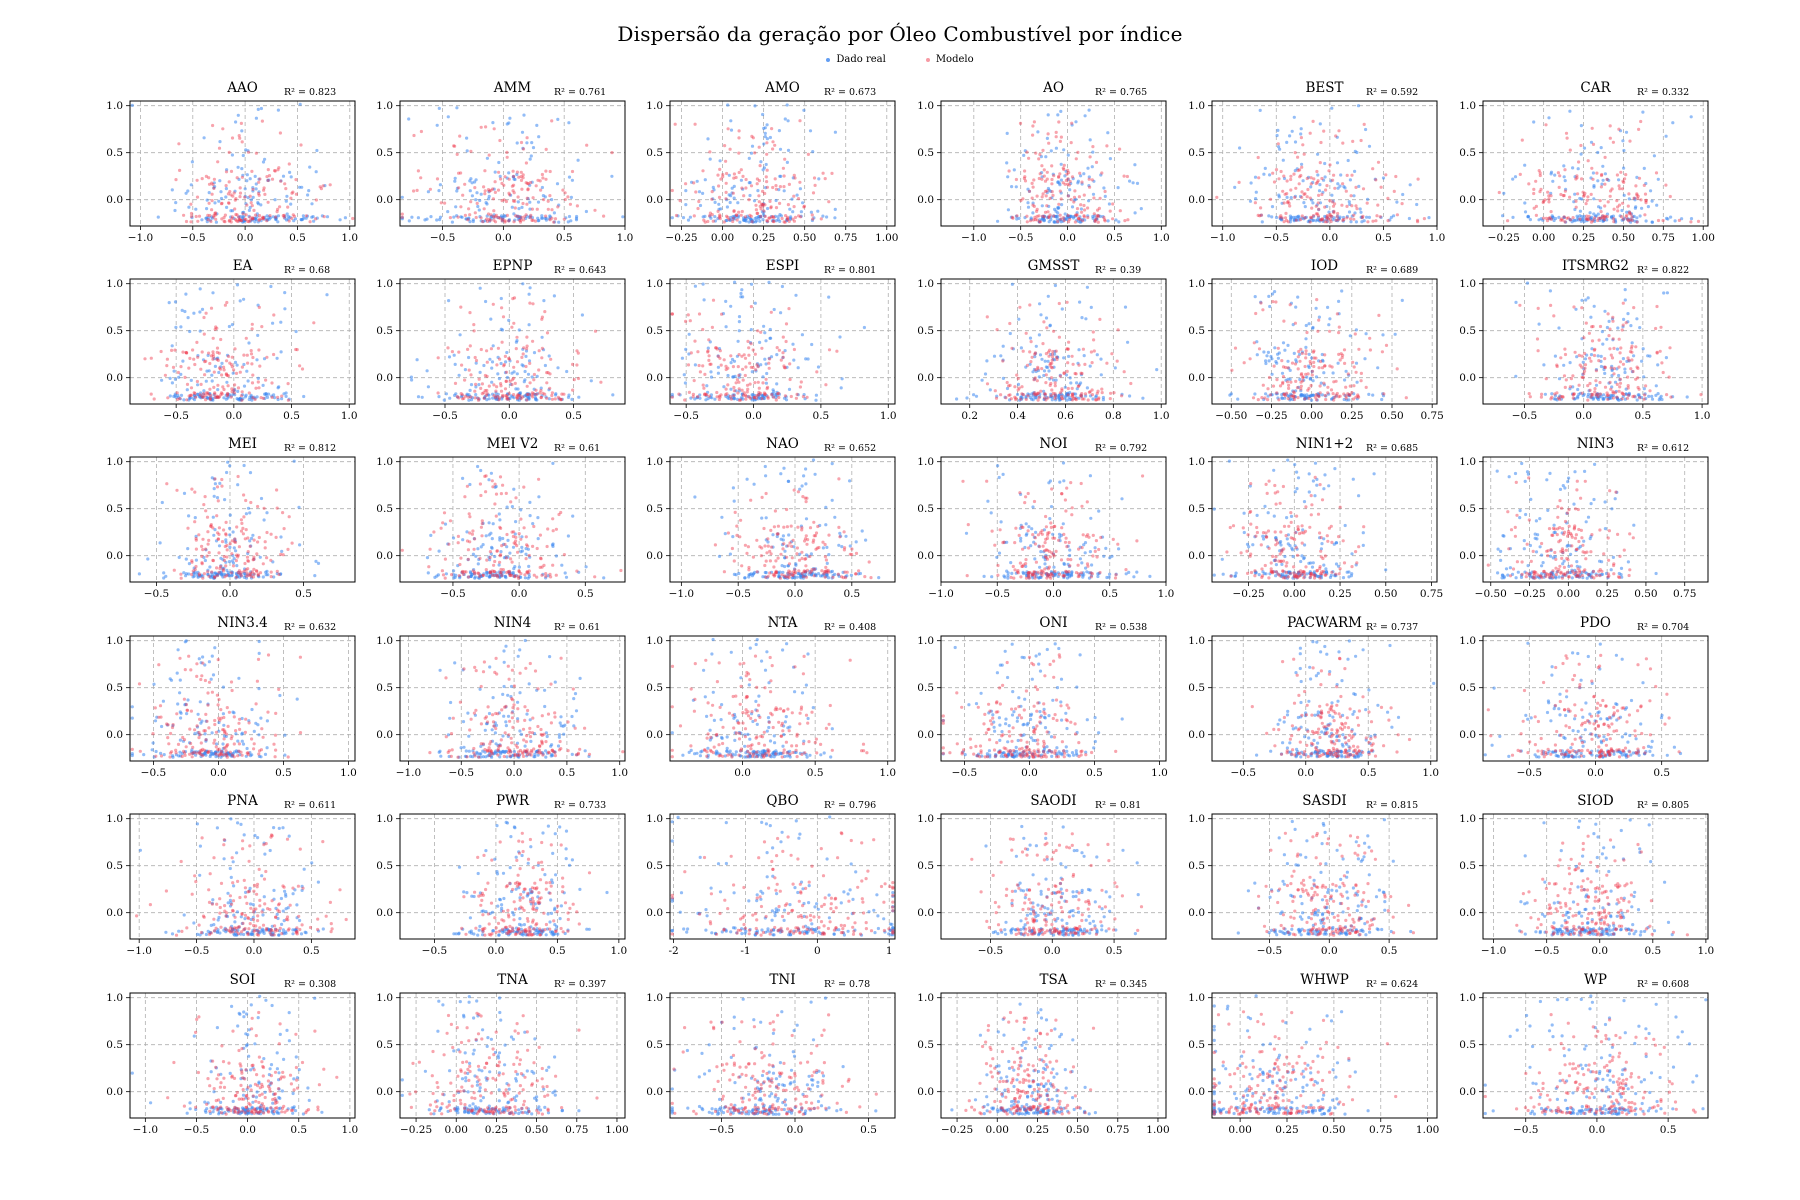 Image resolution: width=1800 pixels, height=1200 pixels. What do you see at coordinates (384, 378) in the screenshot?
I see `y-tick-label: 0.0` at bounding box center [384, 378].